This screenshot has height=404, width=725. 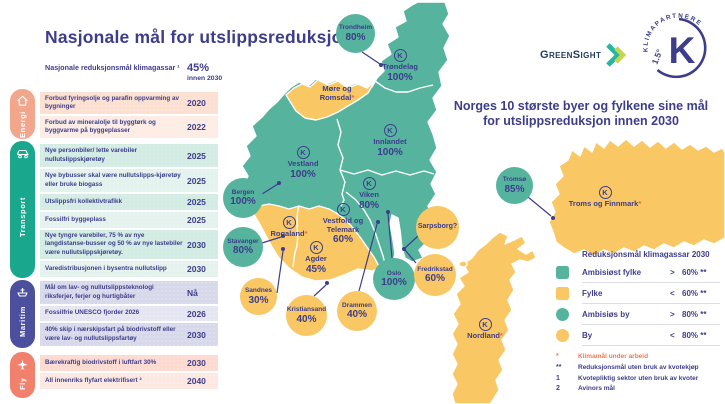 I want to click on city-name: Oslo, so click(x=394, y=273).